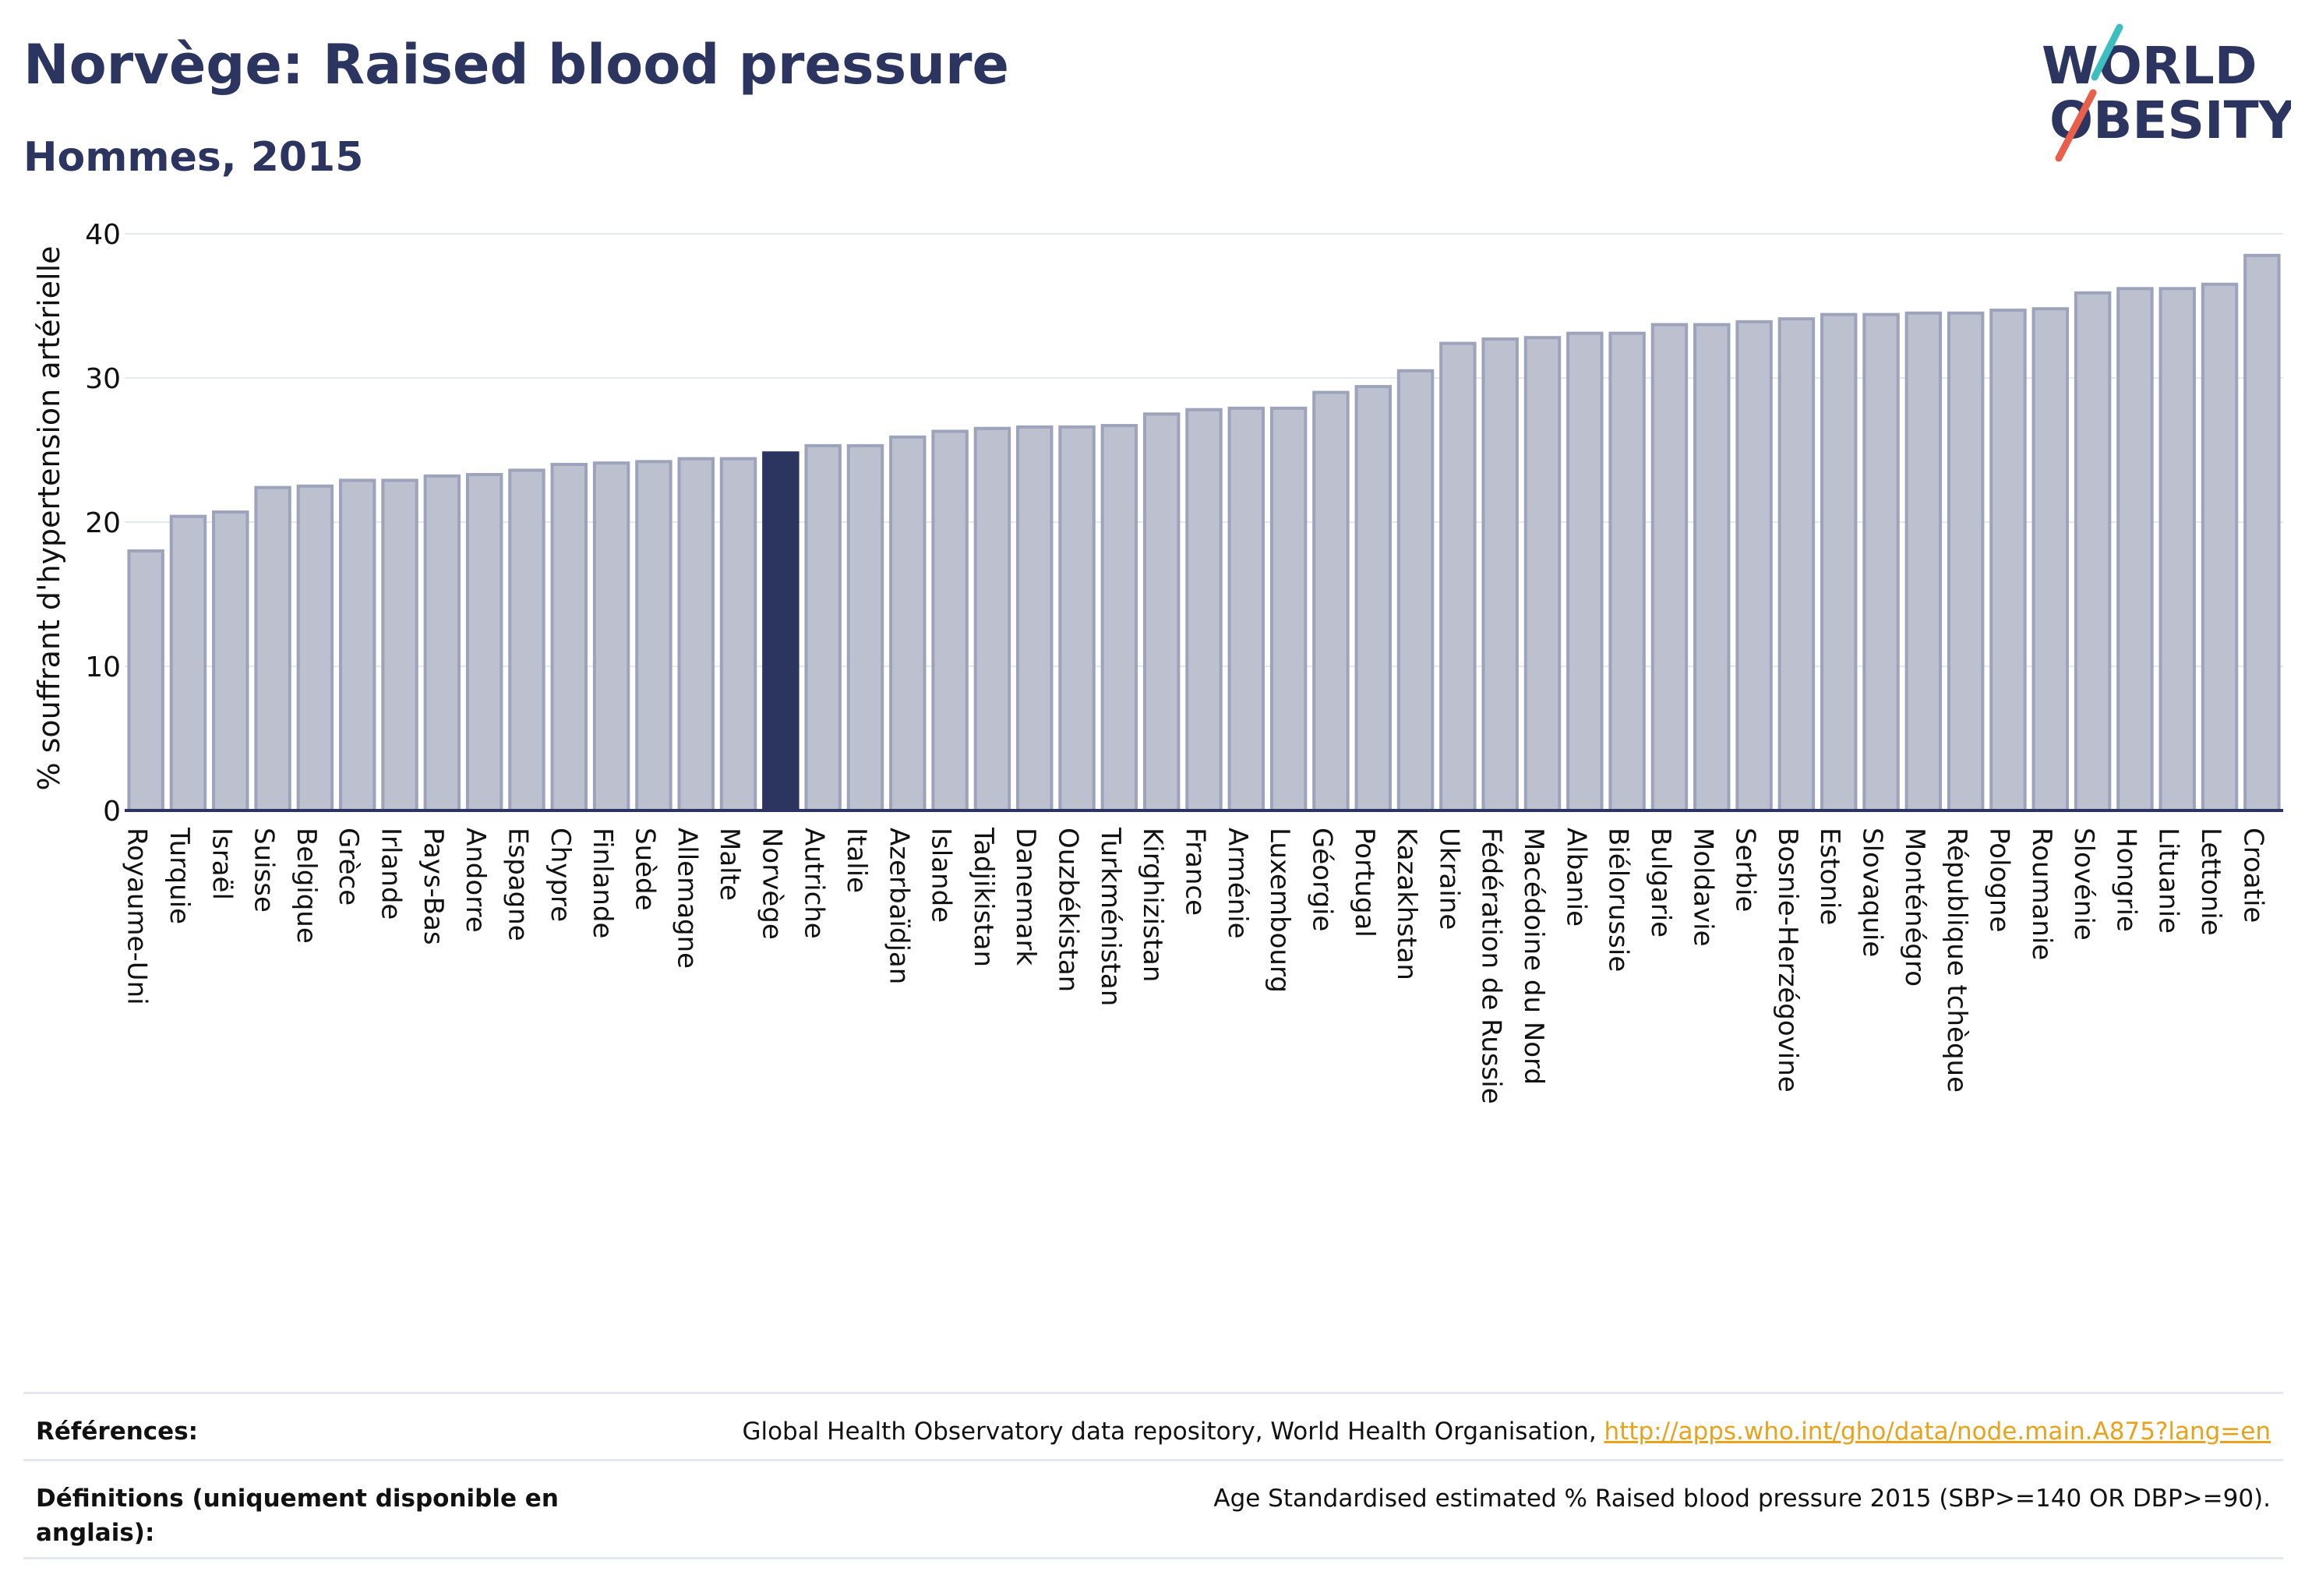 The image size is (2305, 1596). What do you see at coordinates (193, 157) in the screenshot?
I see `chart-subtitle: Hommes, 2015` at bounding box center [193, 157].